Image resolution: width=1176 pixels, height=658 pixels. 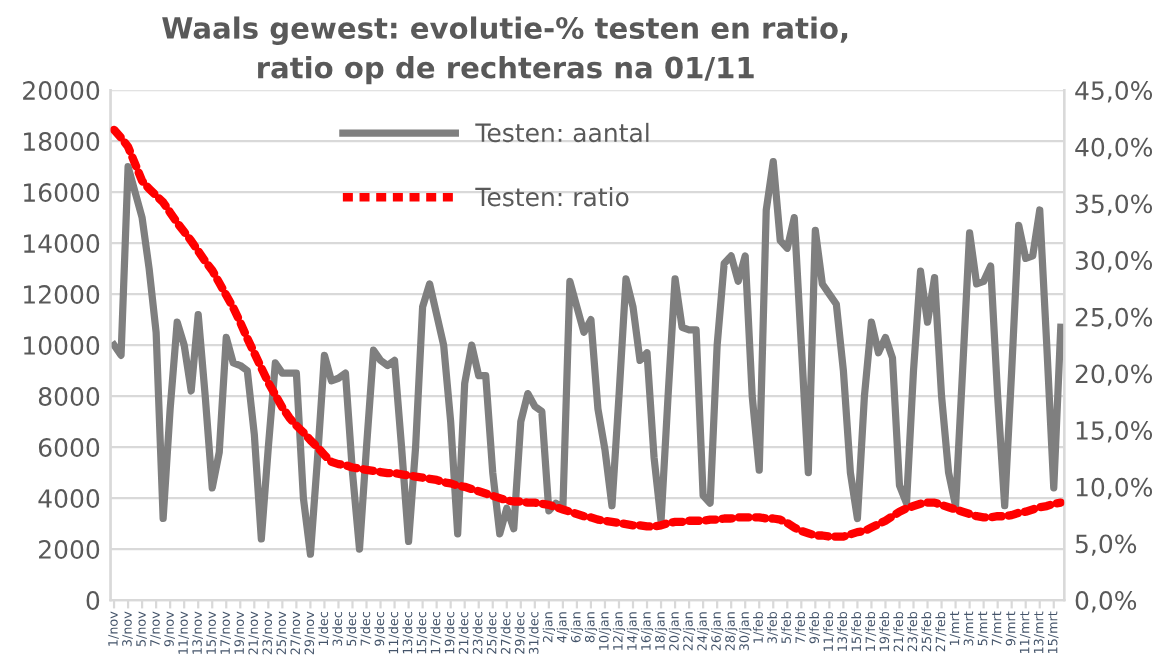 What do you see at coordinates (1114, 318) in the screenshot?
I see `y2-tick-label: 25,0%` at bounding box center [1114, 318].